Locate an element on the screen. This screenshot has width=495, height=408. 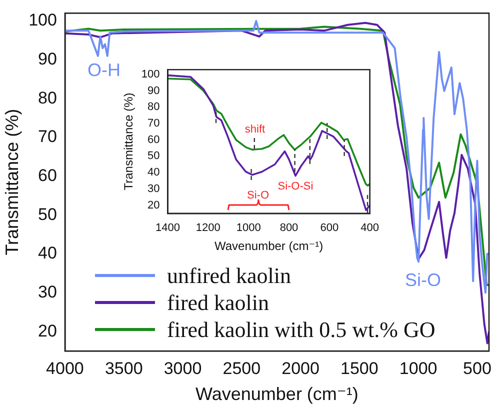
x-tick-label: 400 is located at coordinates (370, 228).